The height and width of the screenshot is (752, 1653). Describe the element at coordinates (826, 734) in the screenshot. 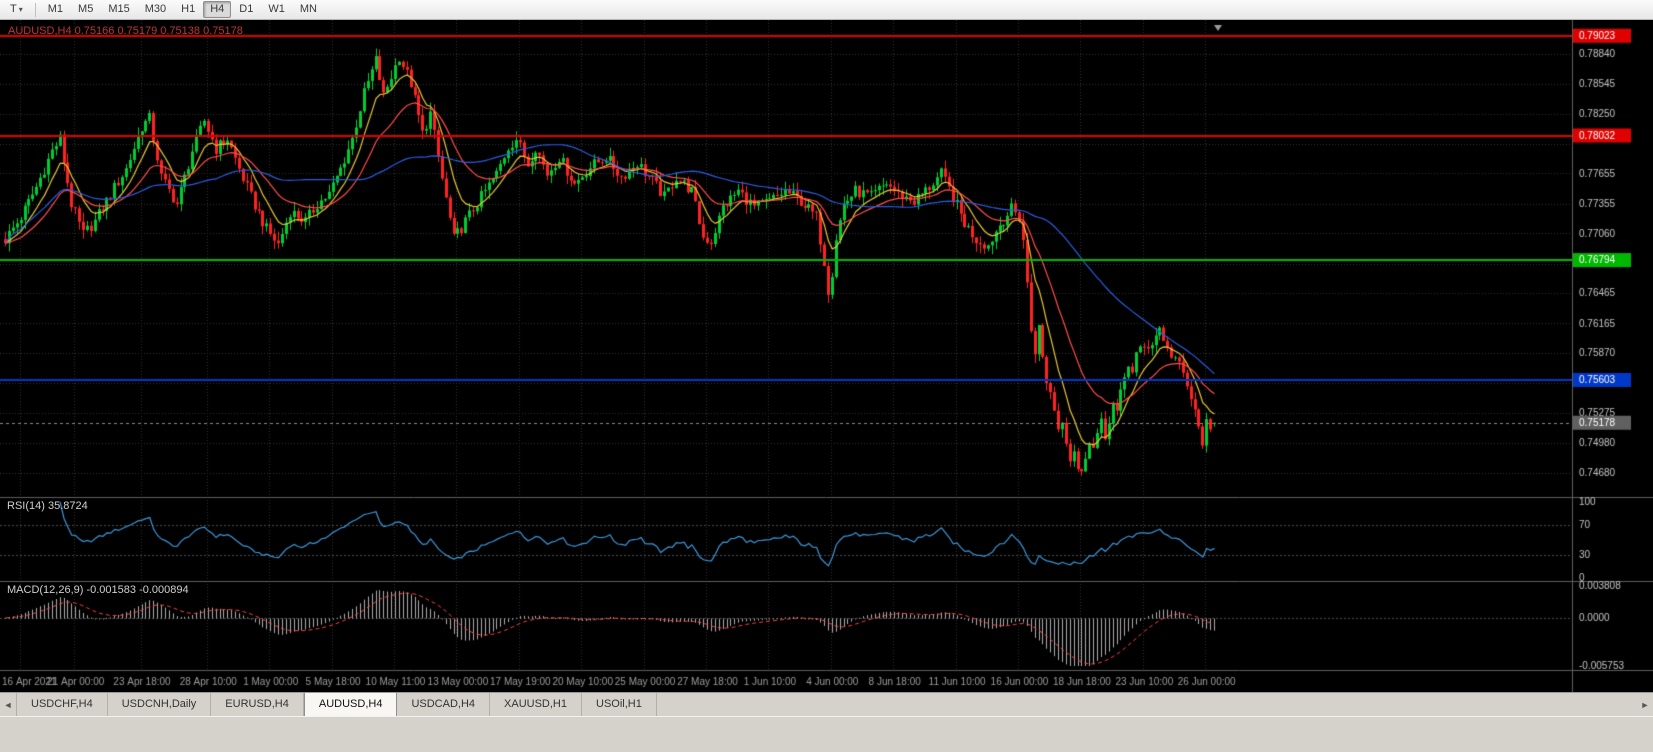

I see `status-bar` at that location.